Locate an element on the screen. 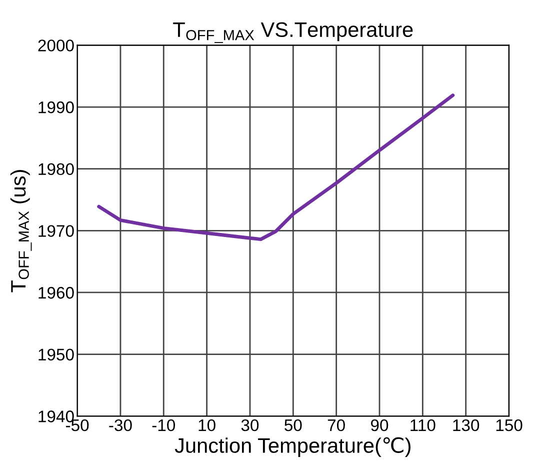  x-tick-label: 30 is located at coordinates (250, 425).